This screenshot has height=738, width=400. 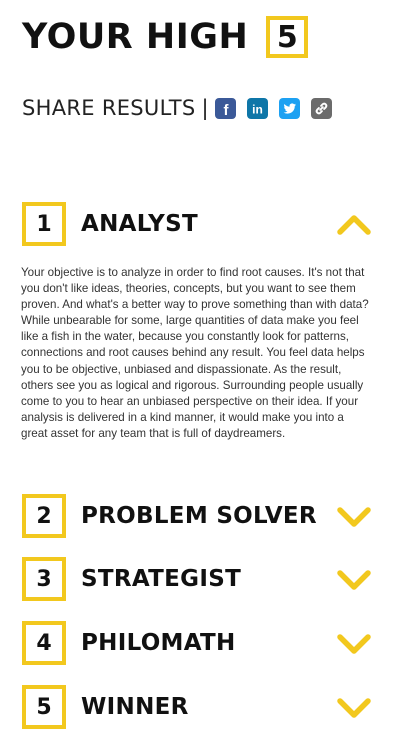 I want to click on accordion-item-winner: 5 WINNER, so click(x=197, y=707).